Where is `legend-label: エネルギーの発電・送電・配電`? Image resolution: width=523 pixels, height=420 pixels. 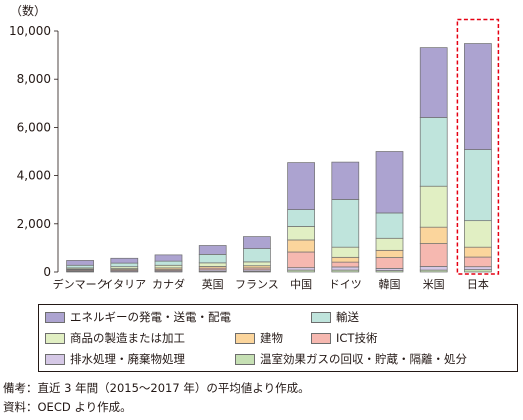
legend-label: エネルギーの発電・送電・配電 is located at coordinates (150, 317).